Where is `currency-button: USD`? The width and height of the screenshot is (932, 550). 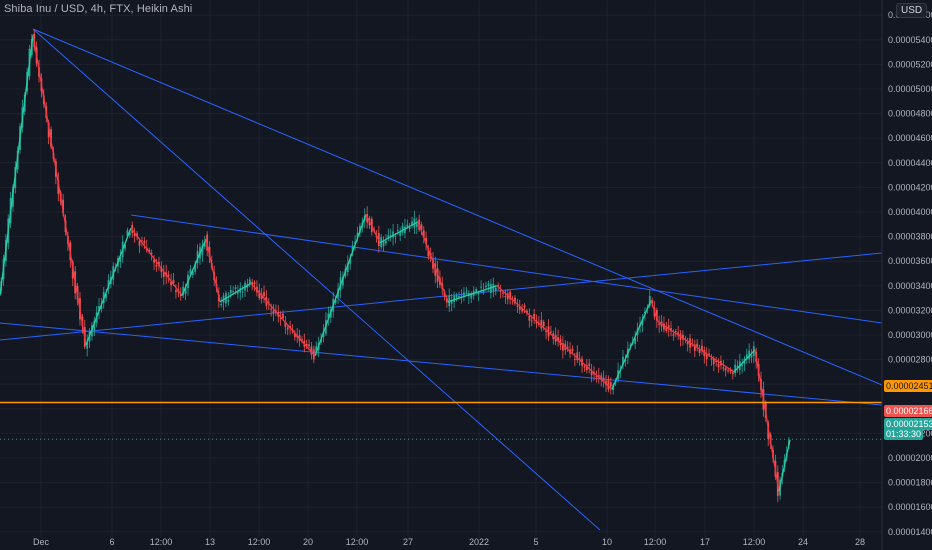
currency-button: USD is located at coordinates (912, 10).